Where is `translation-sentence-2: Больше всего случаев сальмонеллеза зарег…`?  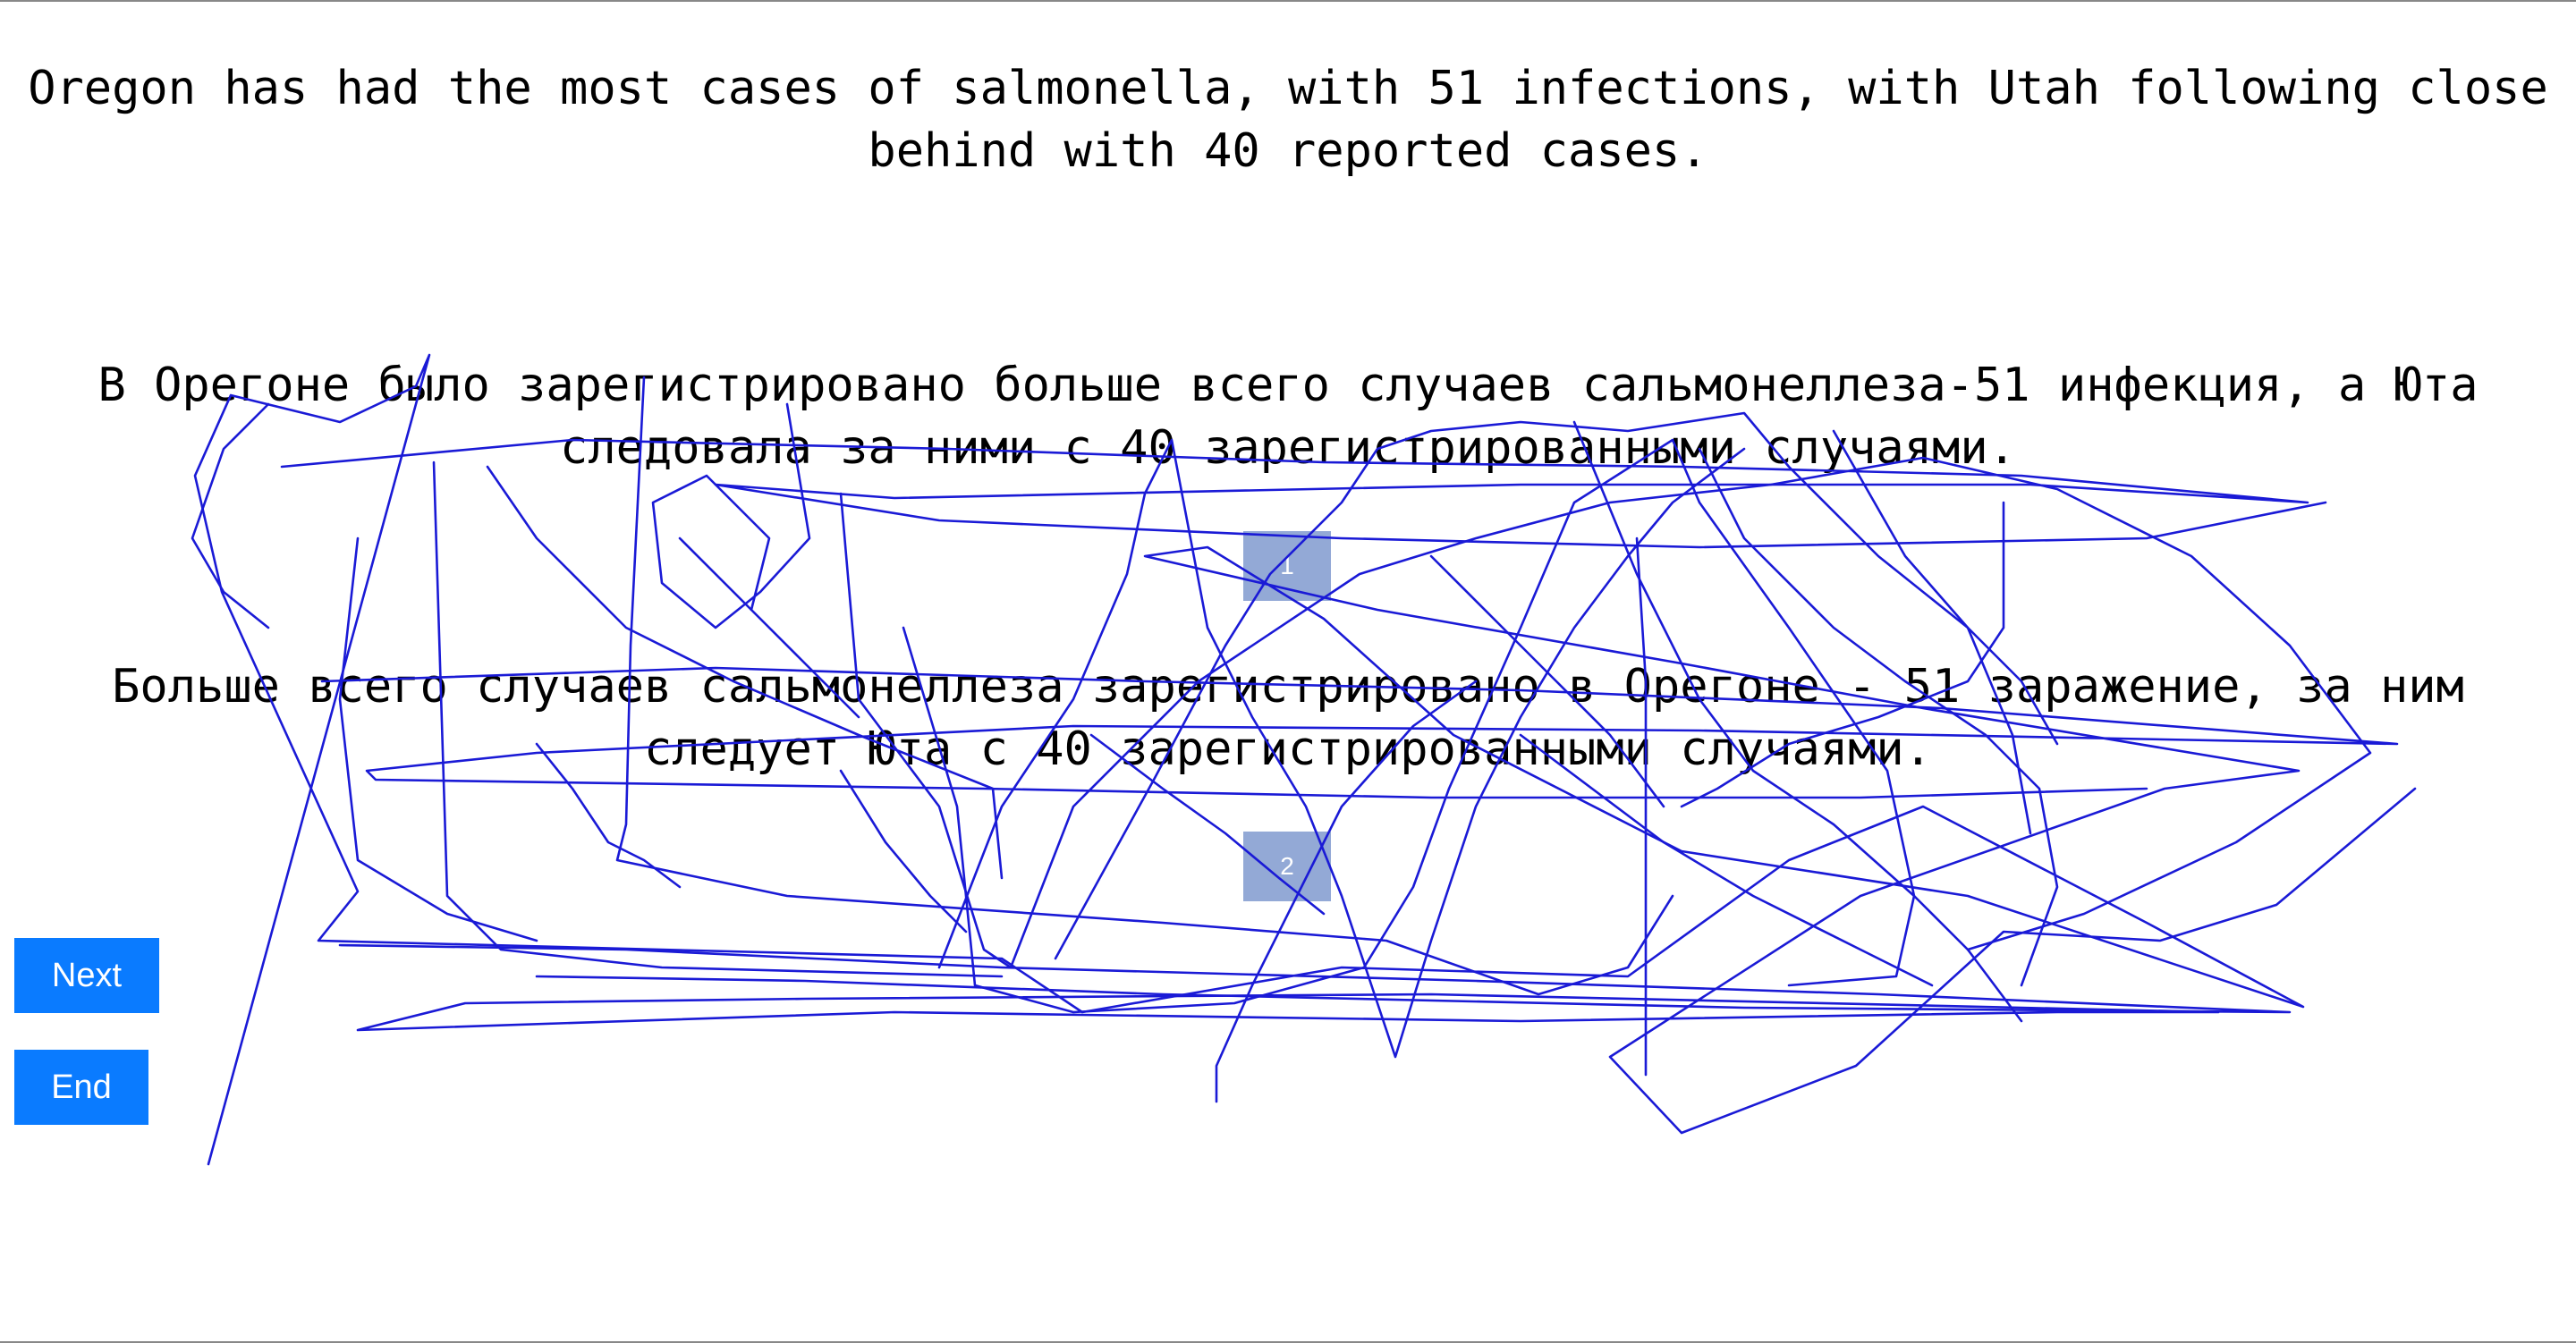
translation-sentence-2: Больше всего случаев сальмонеллеза зарег… is located at coordinates (1288, 718).